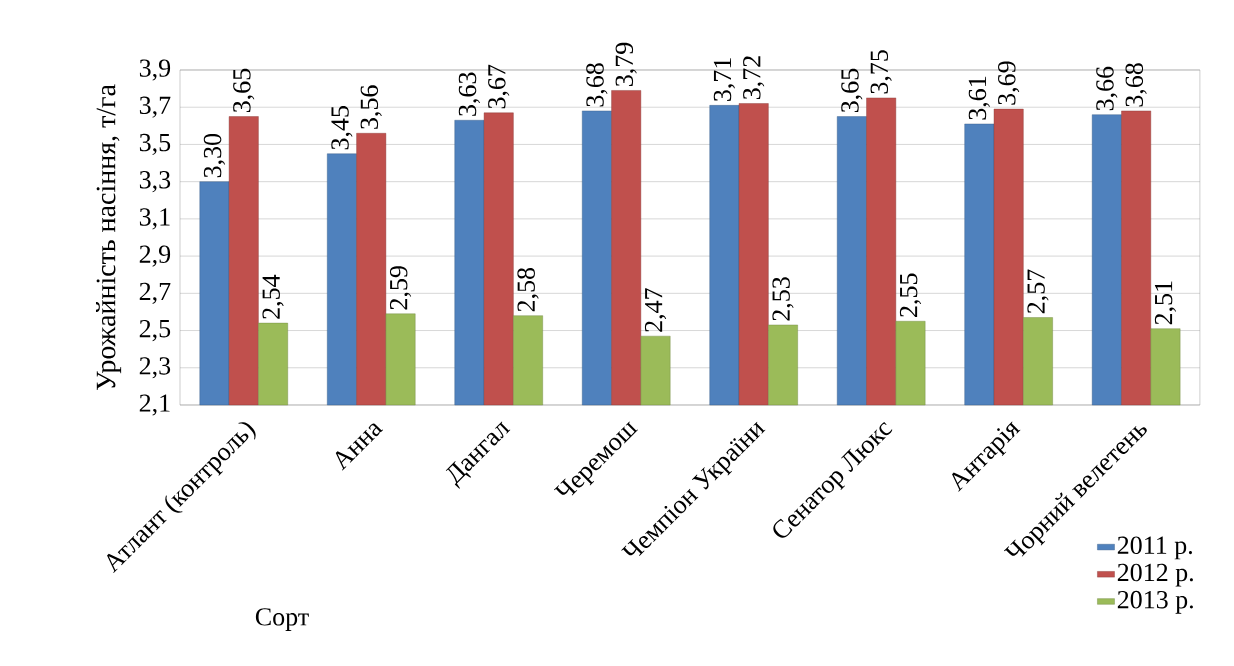 Image resolution: width=1234 pixels, height=666 pixels. I want to click on data-label: 3,56, so click(371, 107).